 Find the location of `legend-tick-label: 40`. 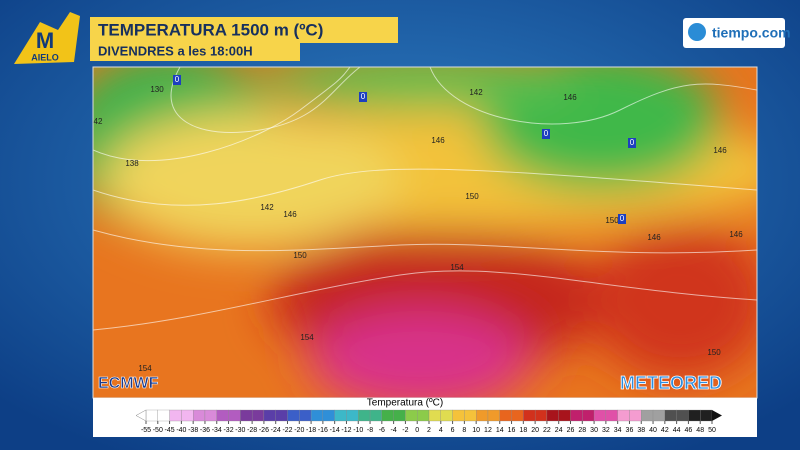

legend-tick-label: 40 is located at coordinates (653, 430).